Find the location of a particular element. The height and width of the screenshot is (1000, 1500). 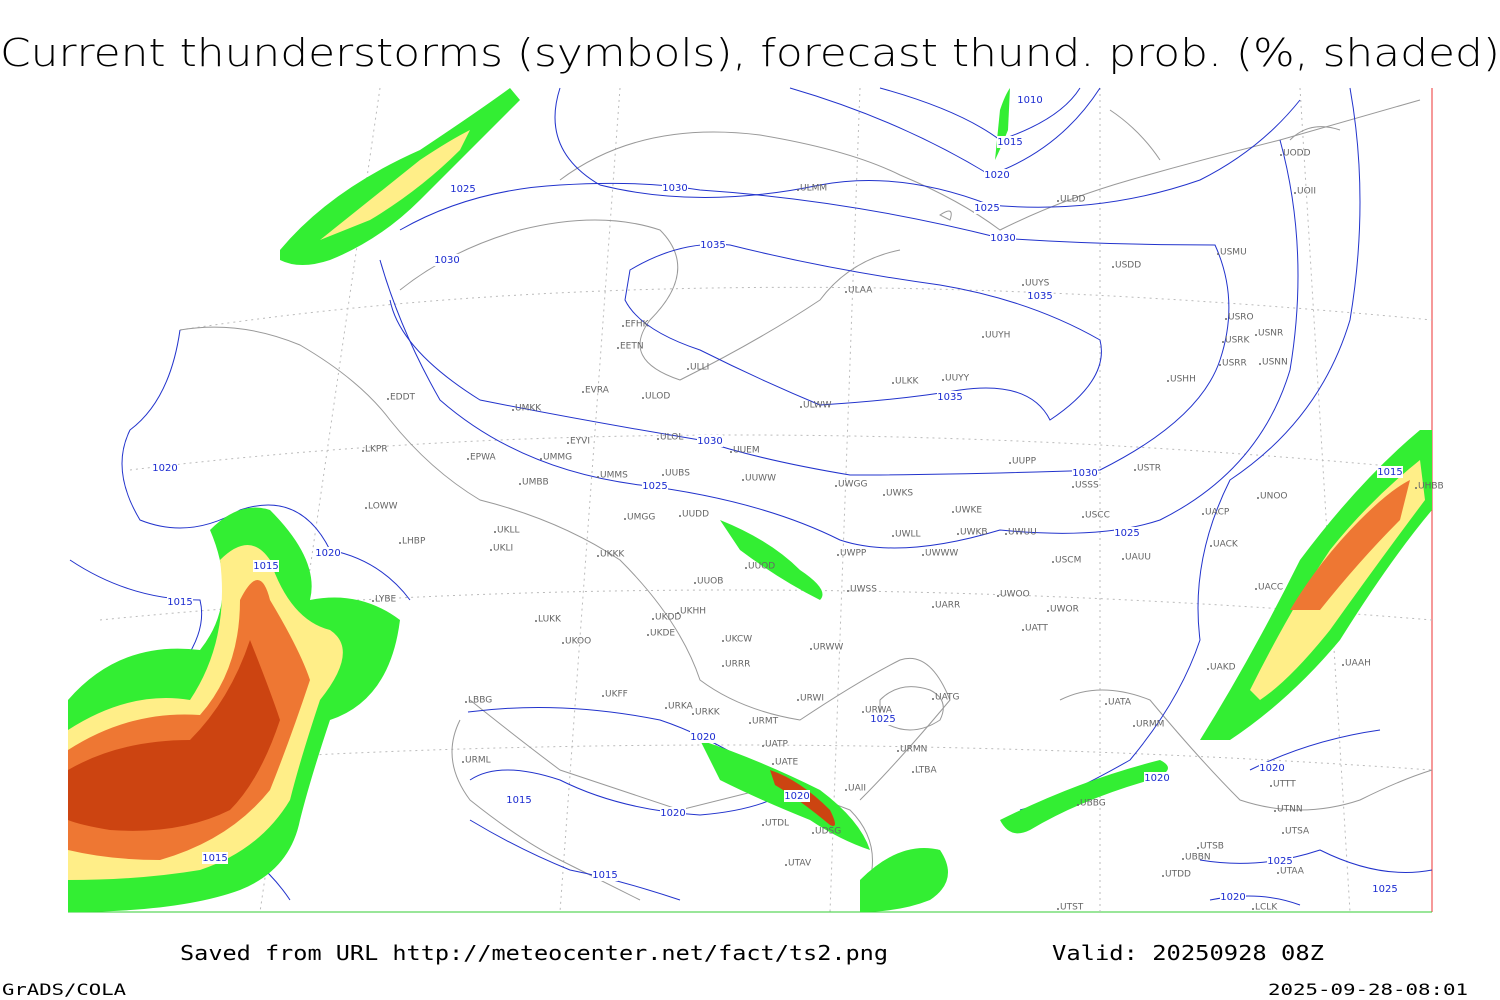

station-label: LOWW is located at coordinates (383, 507).